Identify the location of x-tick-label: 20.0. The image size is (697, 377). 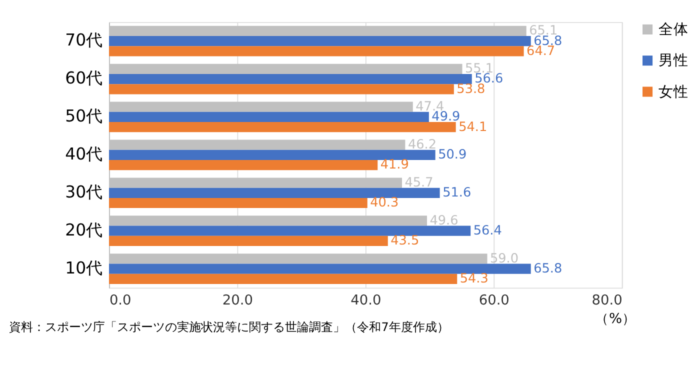
(237, 300).